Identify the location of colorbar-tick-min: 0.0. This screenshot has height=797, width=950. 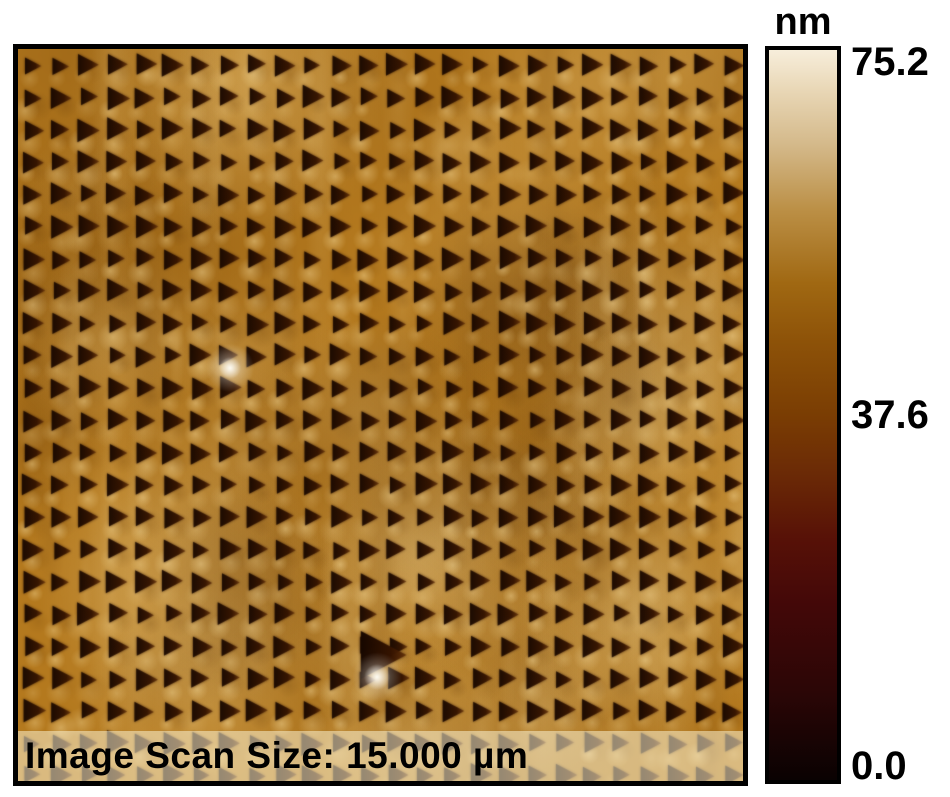
(879, 766).